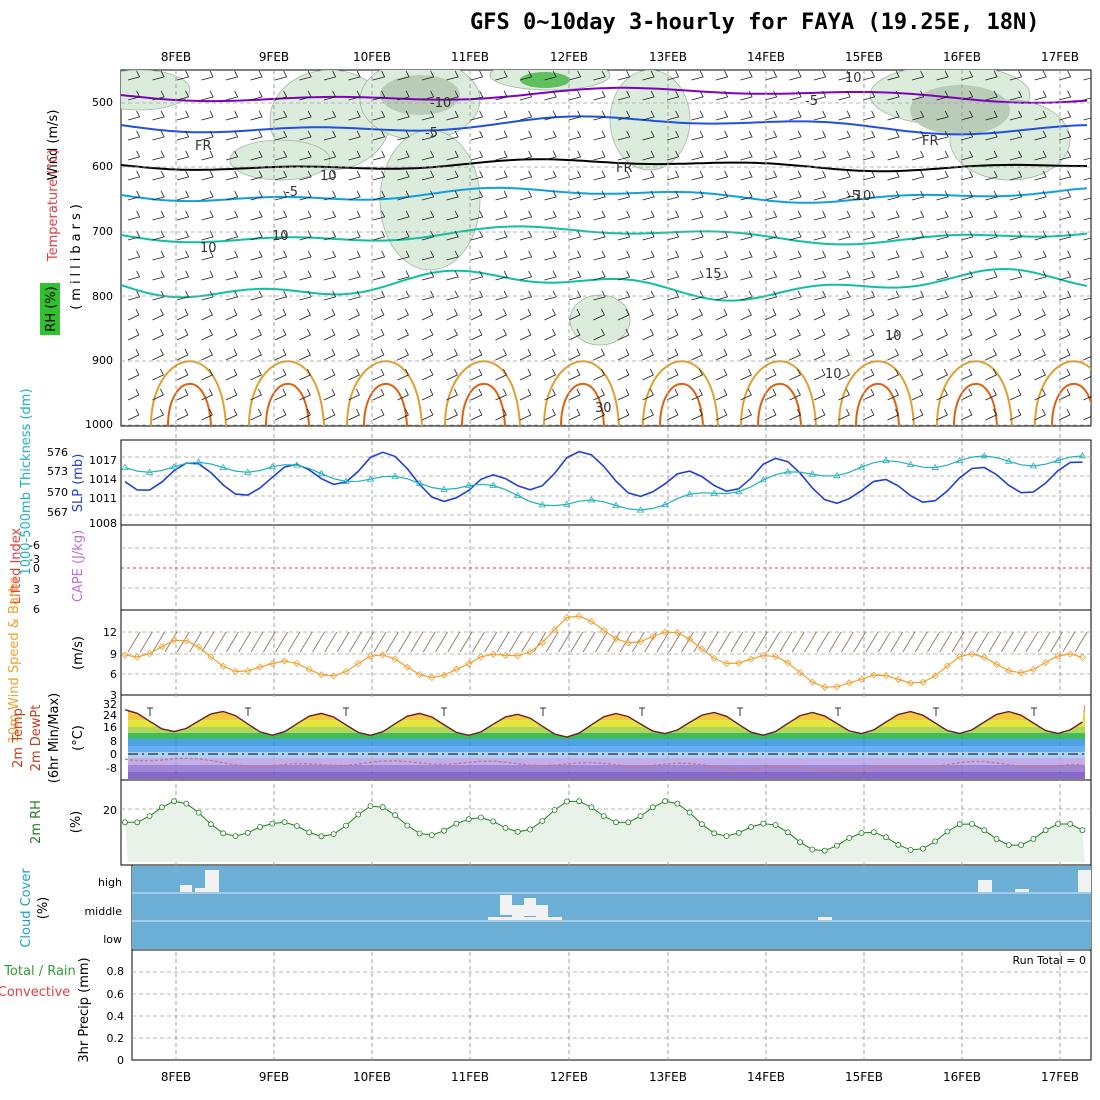  Describe the element at coordinates (57, 492) in the screenshot. I see `thickness-tick: 570` at that location.